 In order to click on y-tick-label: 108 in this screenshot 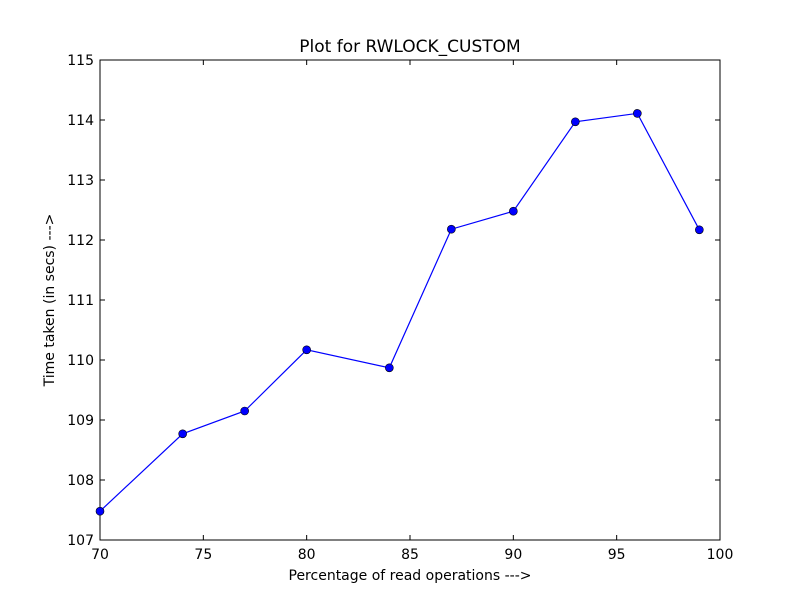, I will do `click(80, 481)`.